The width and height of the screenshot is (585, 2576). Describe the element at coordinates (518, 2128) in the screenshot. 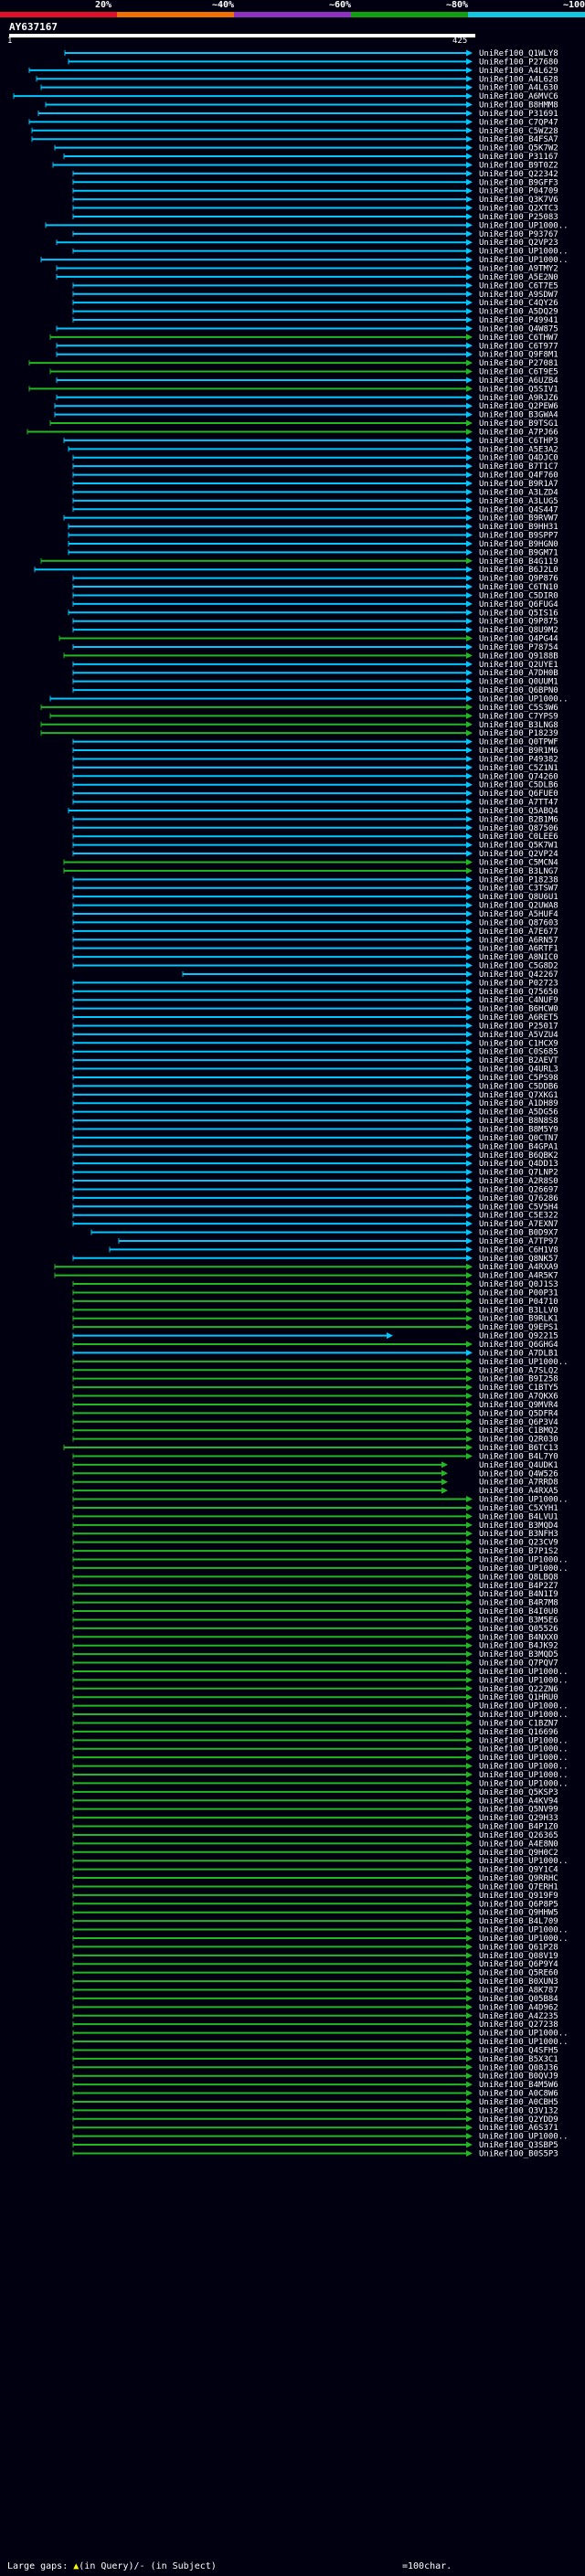

I see `hit-label: UniRef100_A6S371` at that location.